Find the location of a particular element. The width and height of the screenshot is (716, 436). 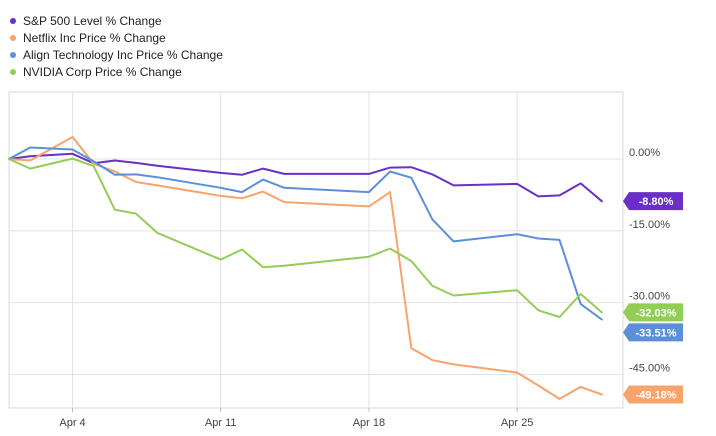

legend-marker-netflix is located at coordinates (13, 37).